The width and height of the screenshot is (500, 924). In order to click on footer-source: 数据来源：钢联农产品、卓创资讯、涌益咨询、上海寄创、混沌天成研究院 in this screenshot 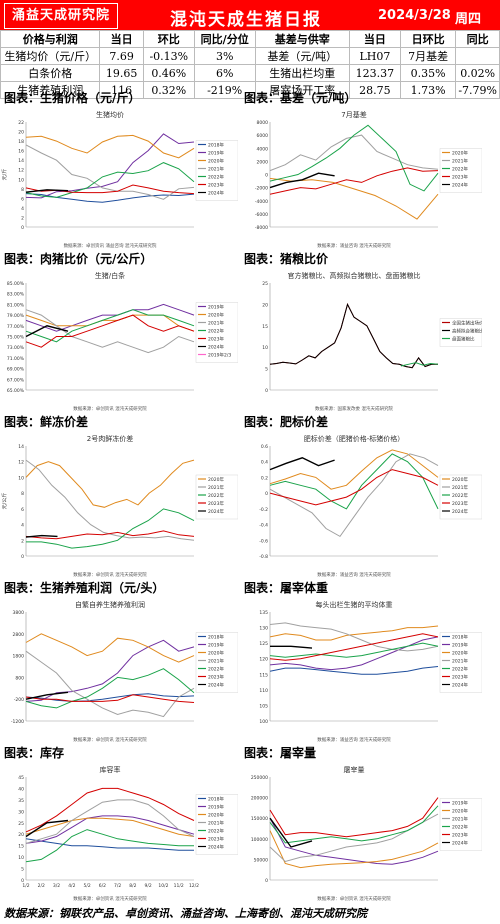, I will do `click(185, 913)`.